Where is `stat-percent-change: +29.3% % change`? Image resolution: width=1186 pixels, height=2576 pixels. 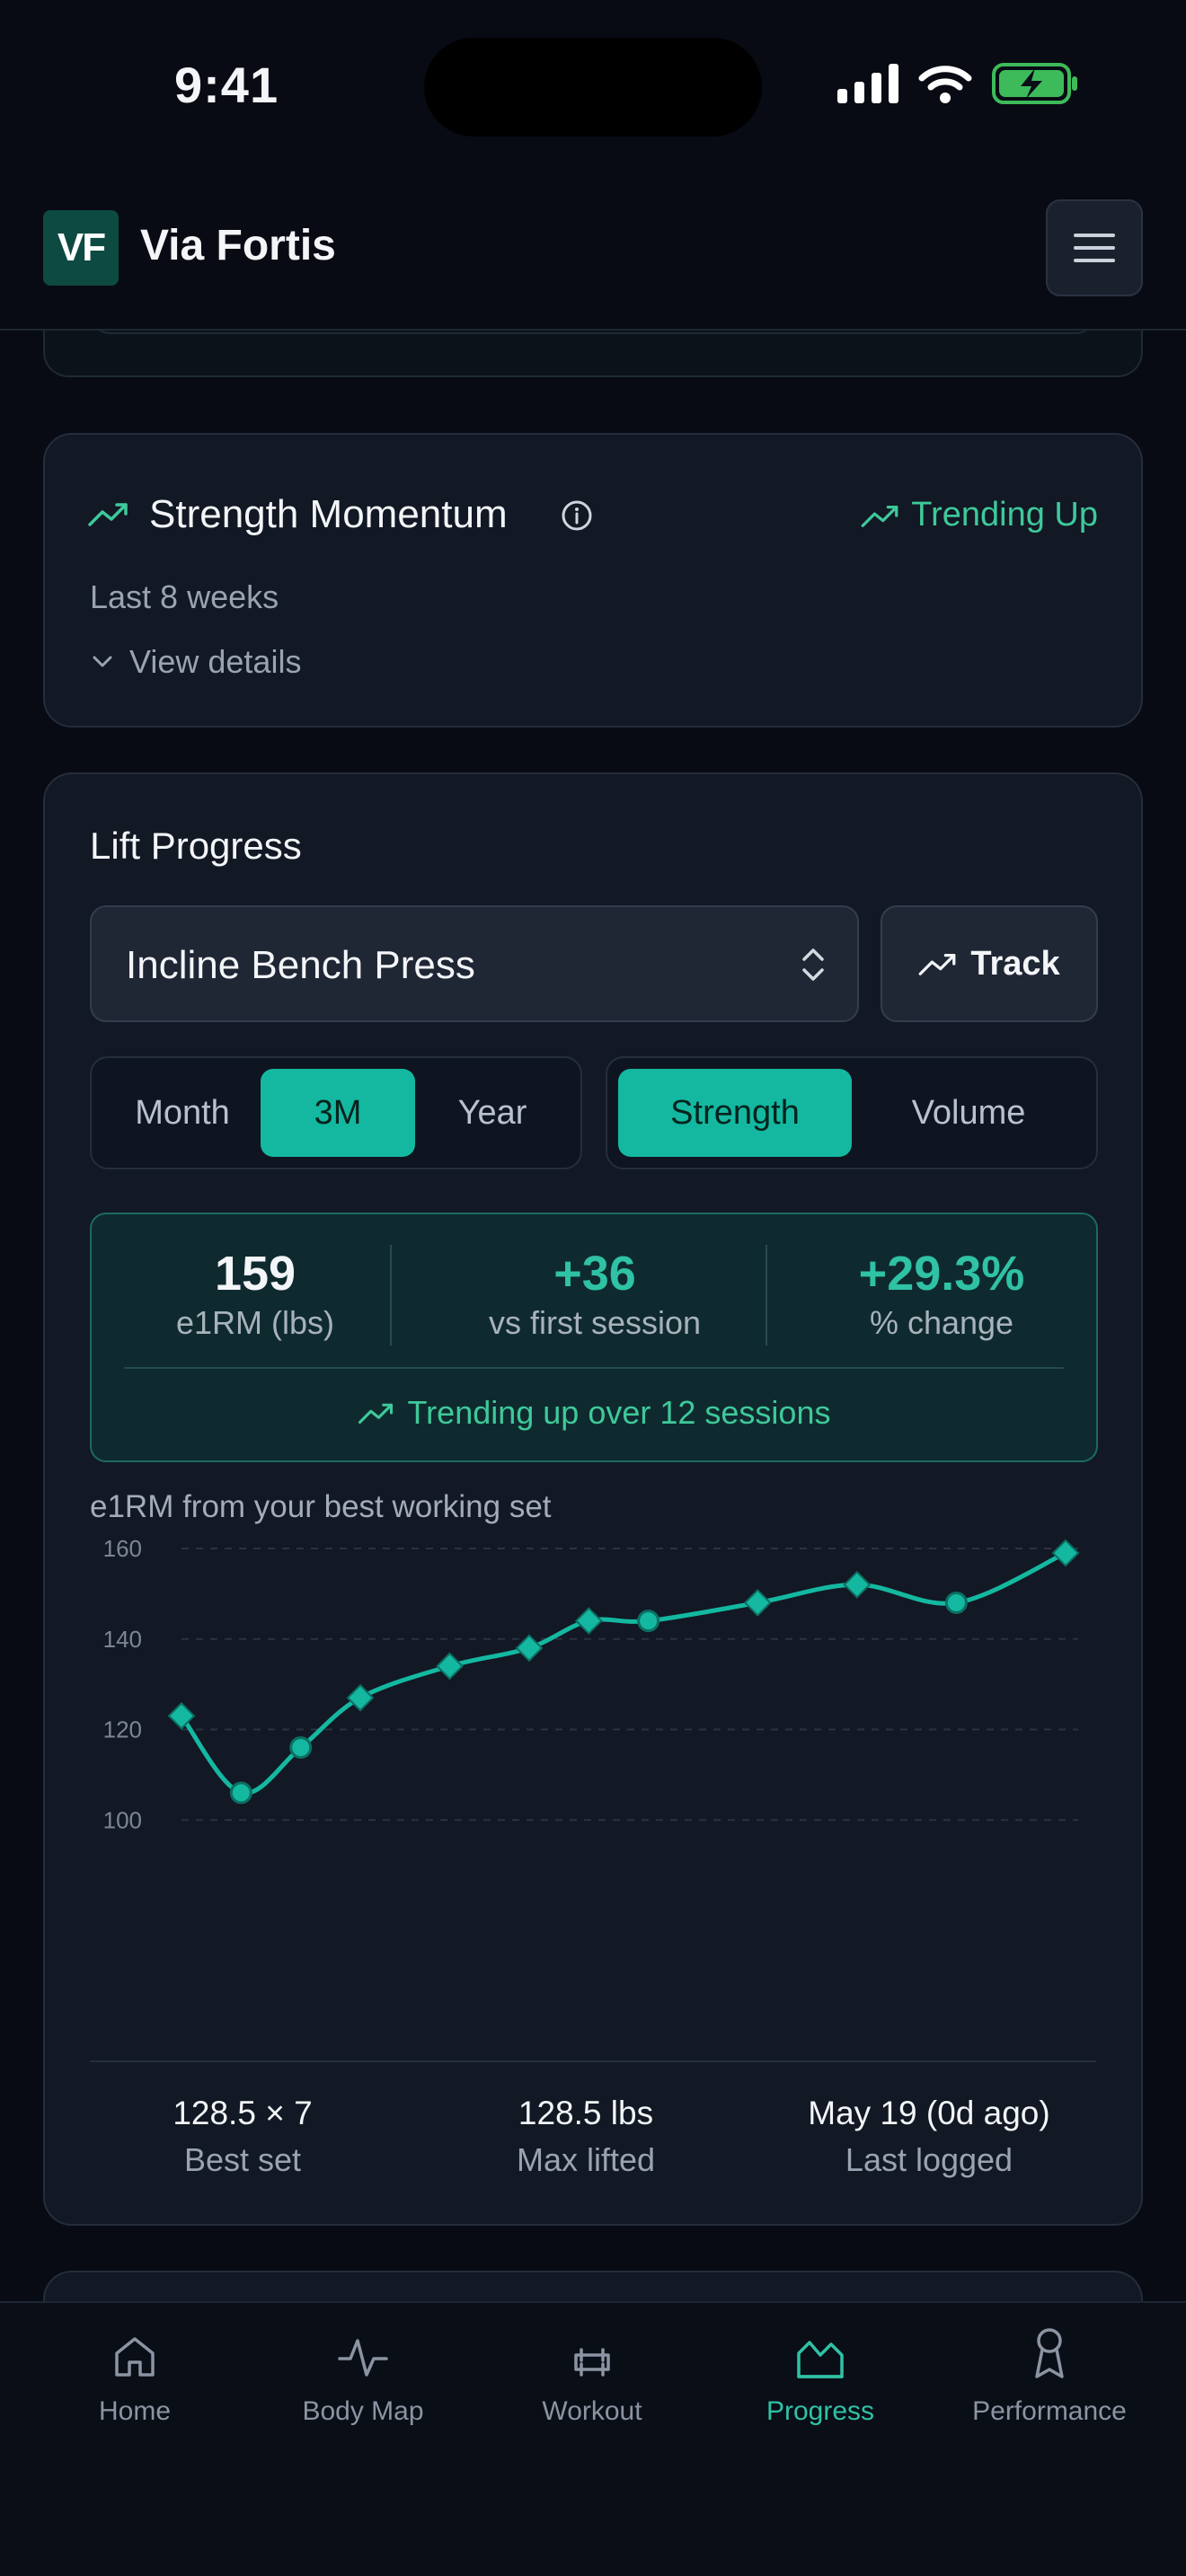 stat-percent-change: +29.3% % change is located at coordinates (942, 1293).